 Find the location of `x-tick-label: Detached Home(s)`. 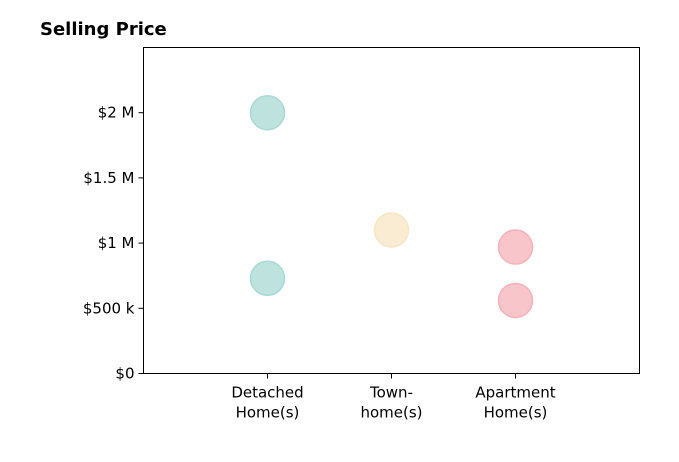

x-tick-label: Detached Home(s) is located at coordinates (267, 403).